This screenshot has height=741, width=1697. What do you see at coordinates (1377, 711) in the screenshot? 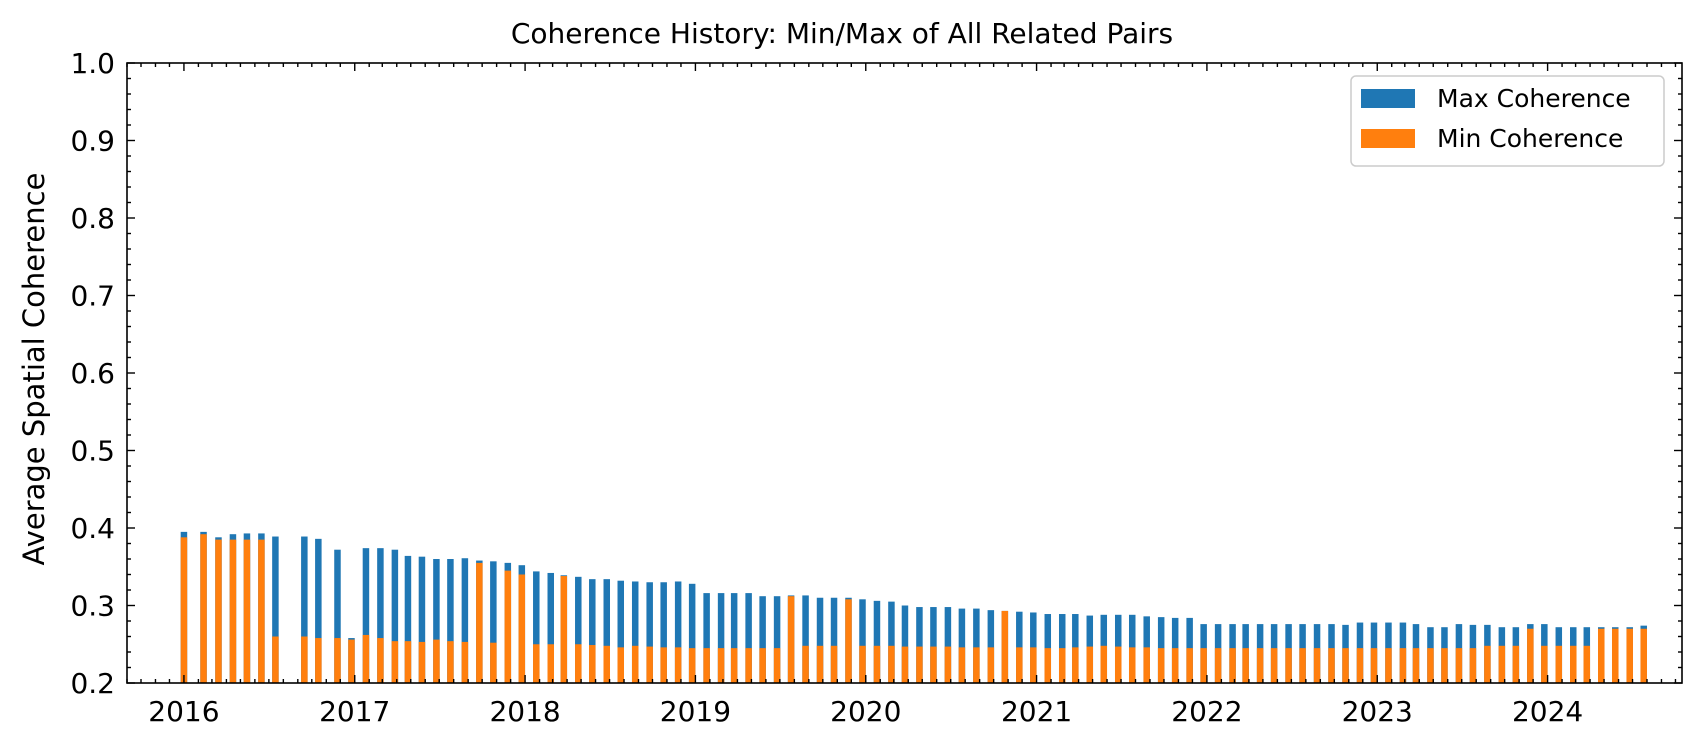
I see `x-tick-label: 2023` at bounding box center [1377, 711].